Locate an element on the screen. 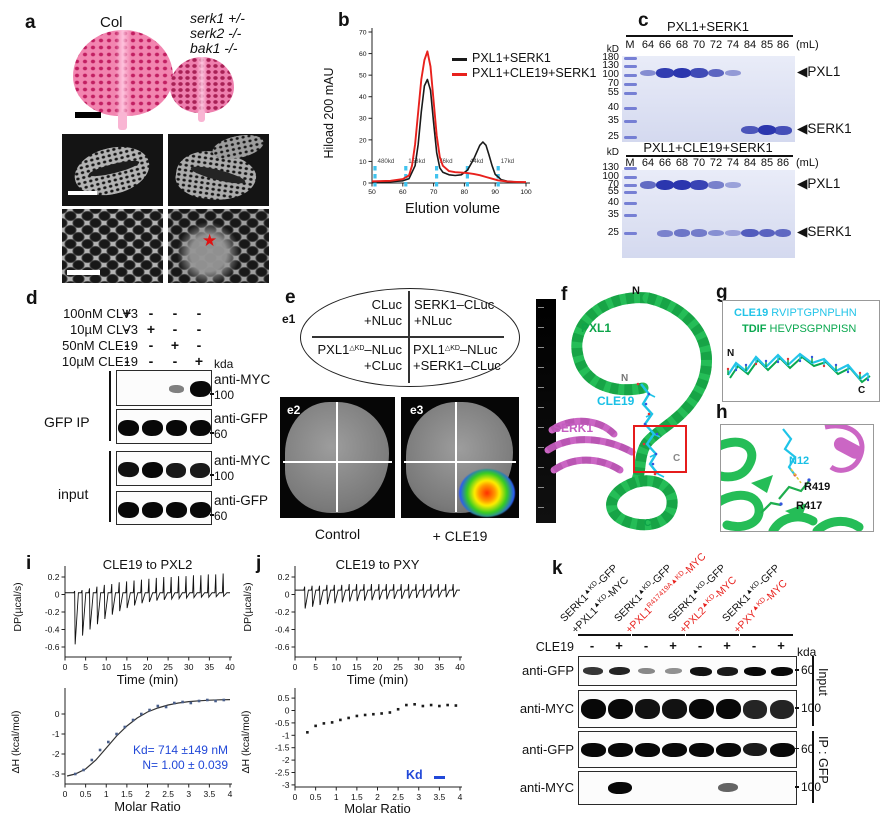 The image size is (883, 818). tick-label: 1 is located at coordinates (106, 794).